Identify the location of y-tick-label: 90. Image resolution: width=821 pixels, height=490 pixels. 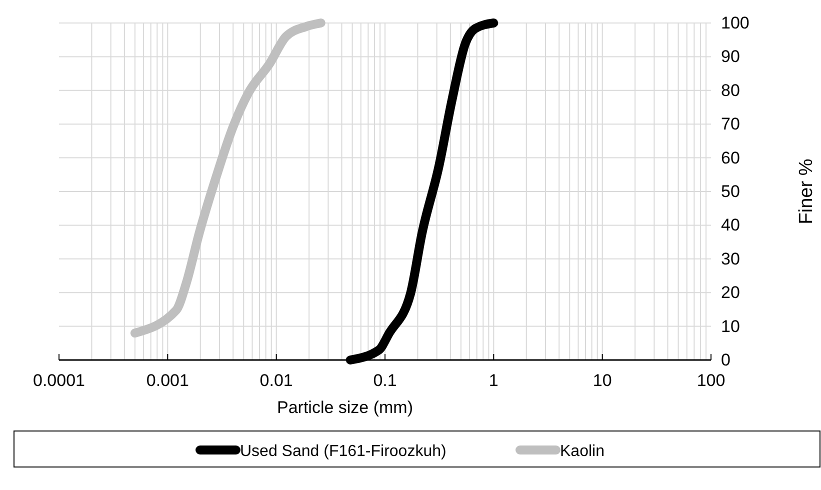
(730, 56).